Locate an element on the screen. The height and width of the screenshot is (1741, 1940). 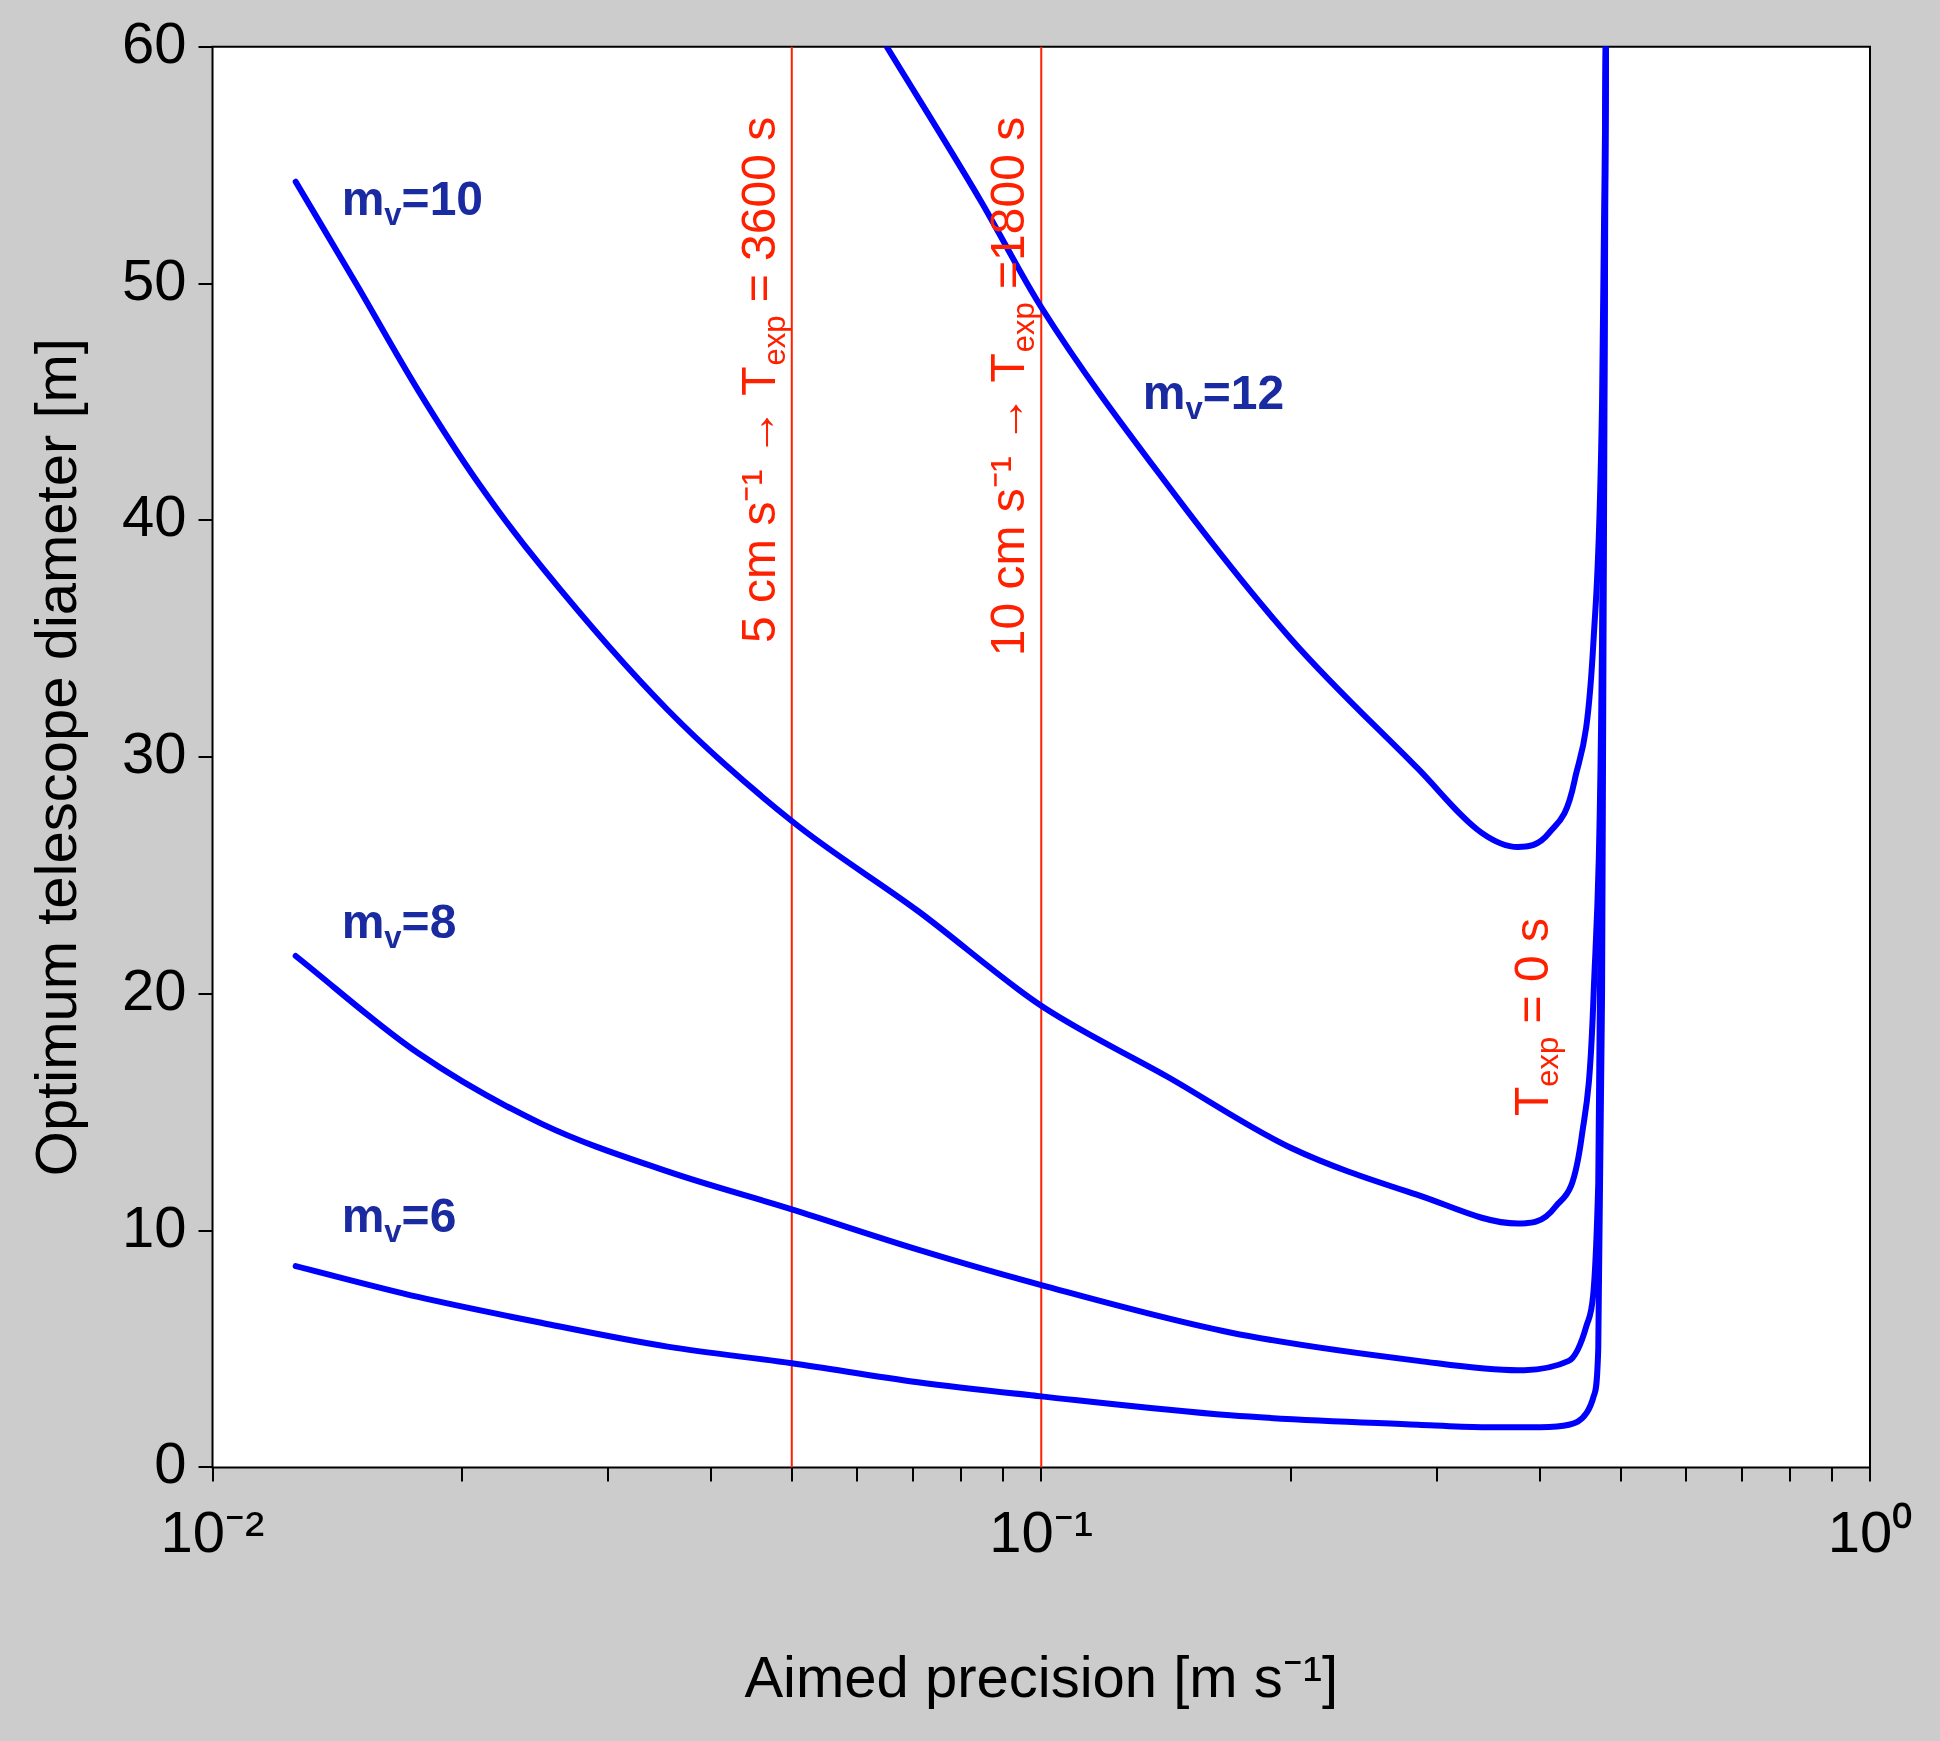
annotation: Texp = 0 s is located at coordinates (1535, 1017).